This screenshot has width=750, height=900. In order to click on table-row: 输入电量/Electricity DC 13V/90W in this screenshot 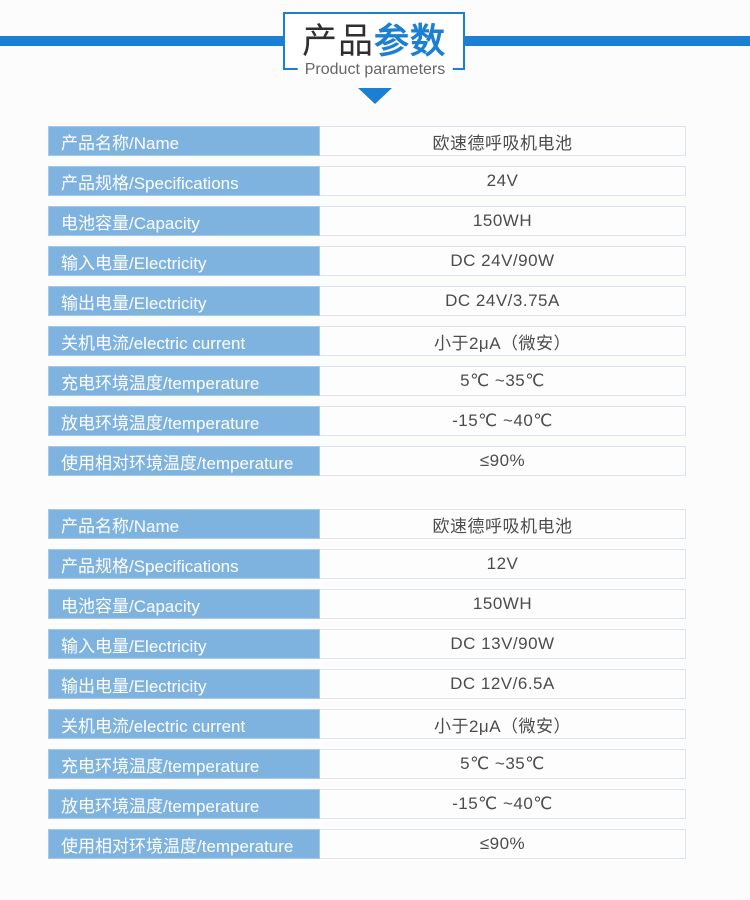, I will do `click(367, 644)`.